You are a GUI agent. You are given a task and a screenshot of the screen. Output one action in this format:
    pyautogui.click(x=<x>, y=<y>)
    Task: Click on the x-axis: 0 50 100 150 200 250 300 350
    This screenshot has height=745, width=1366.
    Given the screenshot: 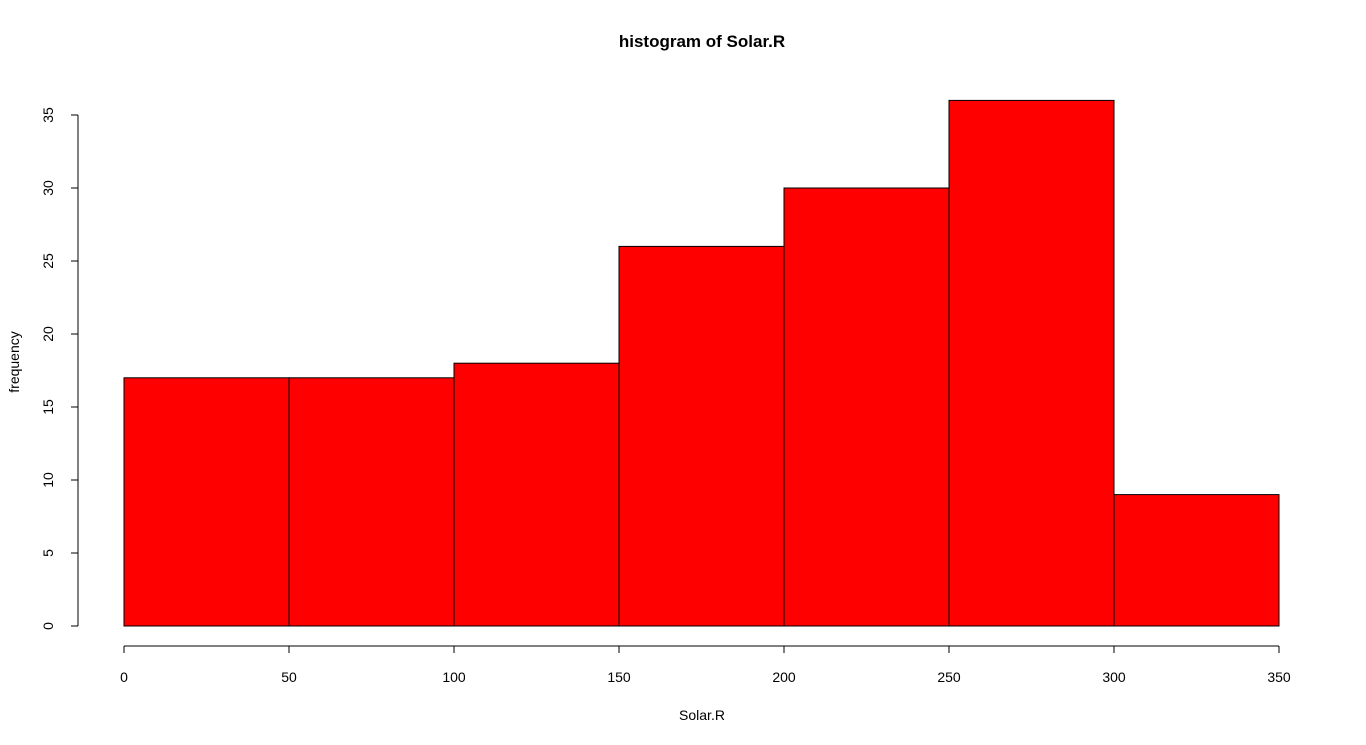 What is the action you would take?
    pyautogui.click(x=705, y=665)
    